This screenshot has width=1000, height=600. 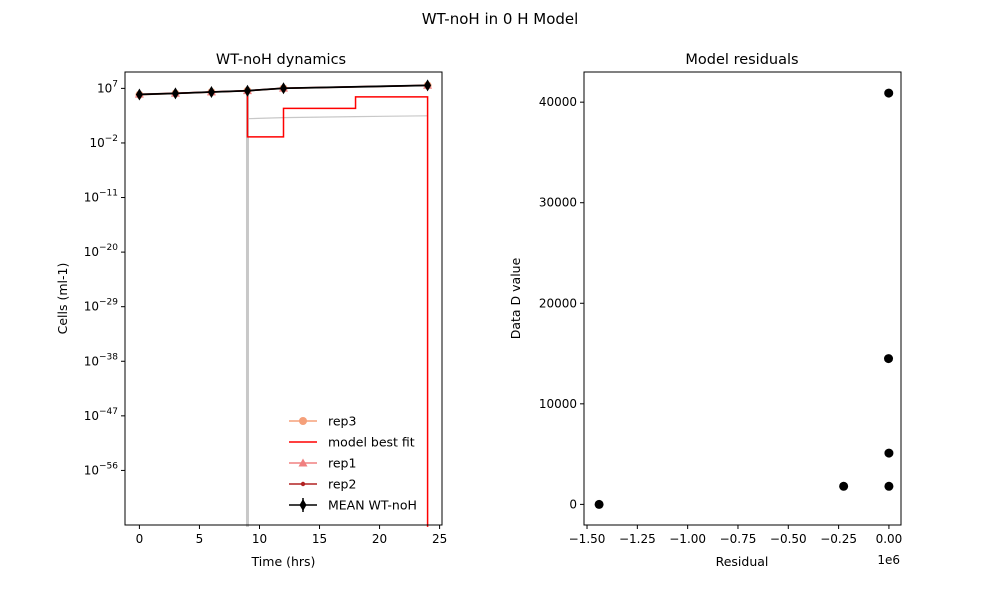 What do you see at coordinates (140, 539) in the screenshot?
I see `dynamics-xtick-label: 0` at bounding box center [140, 539].